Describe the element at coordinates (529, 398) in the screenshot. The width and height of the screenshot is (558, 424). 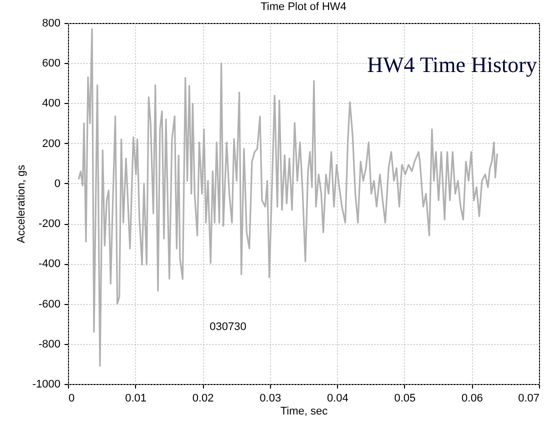
I see `x-tick-label: 0.07` at that location.